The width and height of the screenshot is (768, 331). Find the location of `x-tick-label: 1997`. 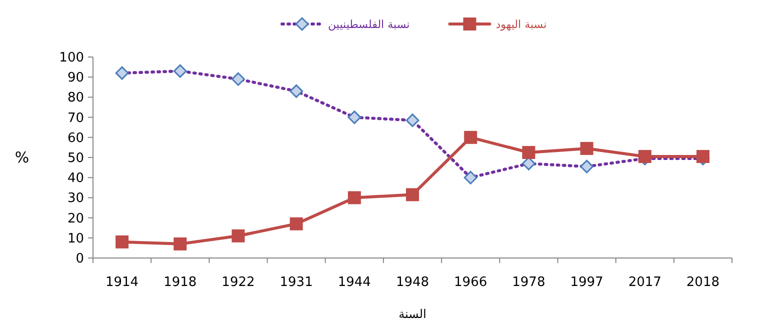

x-tick-label: 1997 is located at coordinates (587, 282).